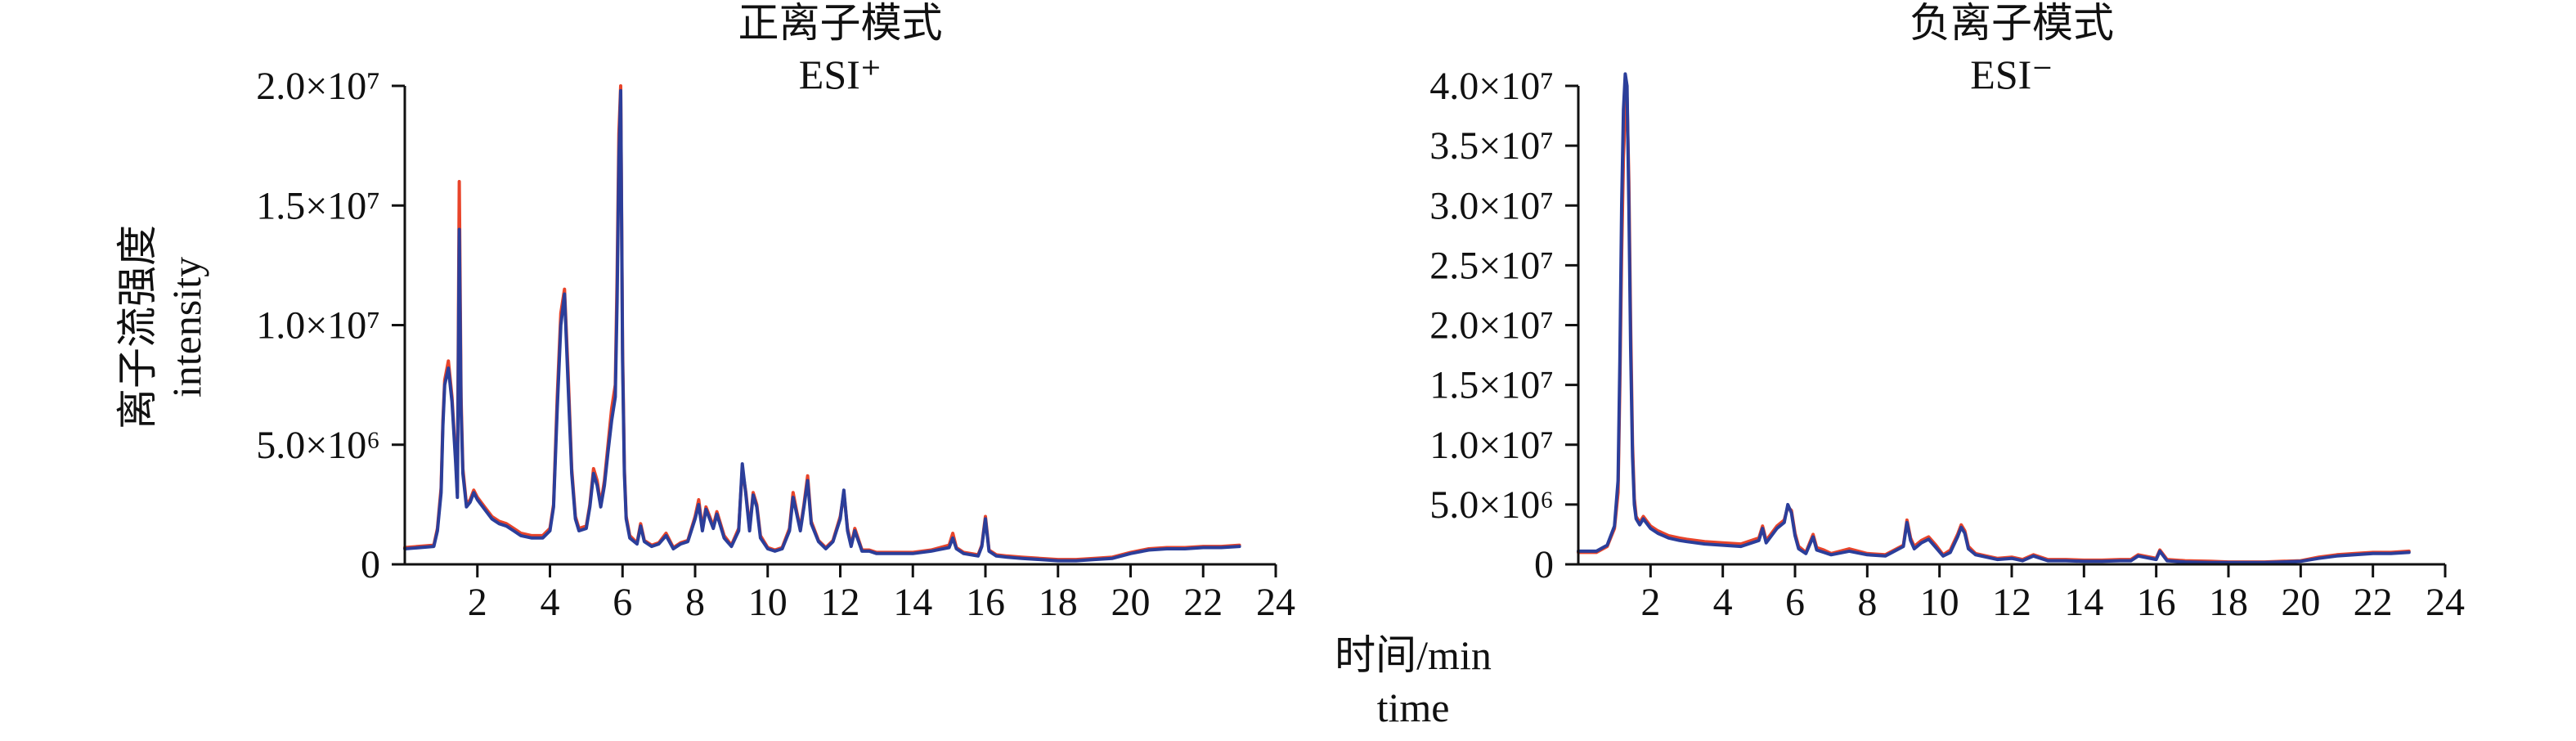 This screenshot has width=2576, height=741. What do you see at coordinates (986, 602) in the screenshot?
I see `positive-x-tick-label: 16` at bounding box center [986, 602].